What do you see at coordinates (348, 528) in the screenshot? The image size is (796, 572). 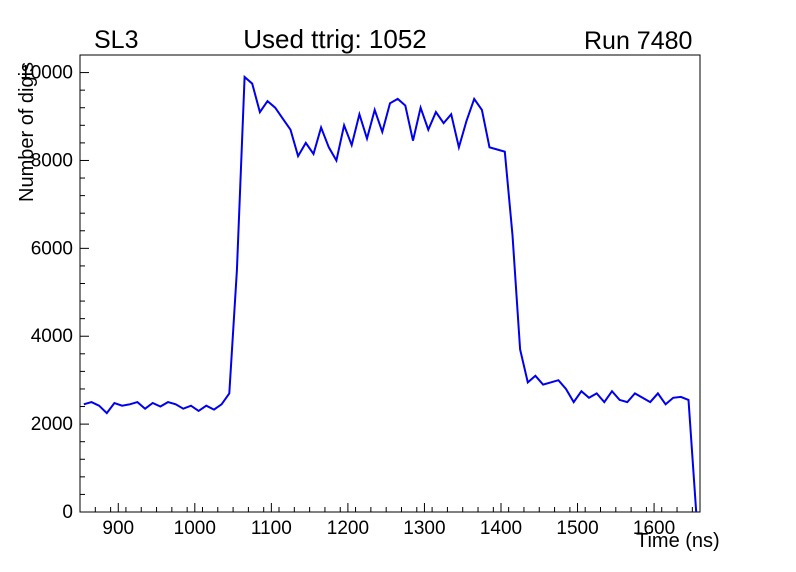 I see `x-tick-label: 1200` at bounding box center [348, 528].